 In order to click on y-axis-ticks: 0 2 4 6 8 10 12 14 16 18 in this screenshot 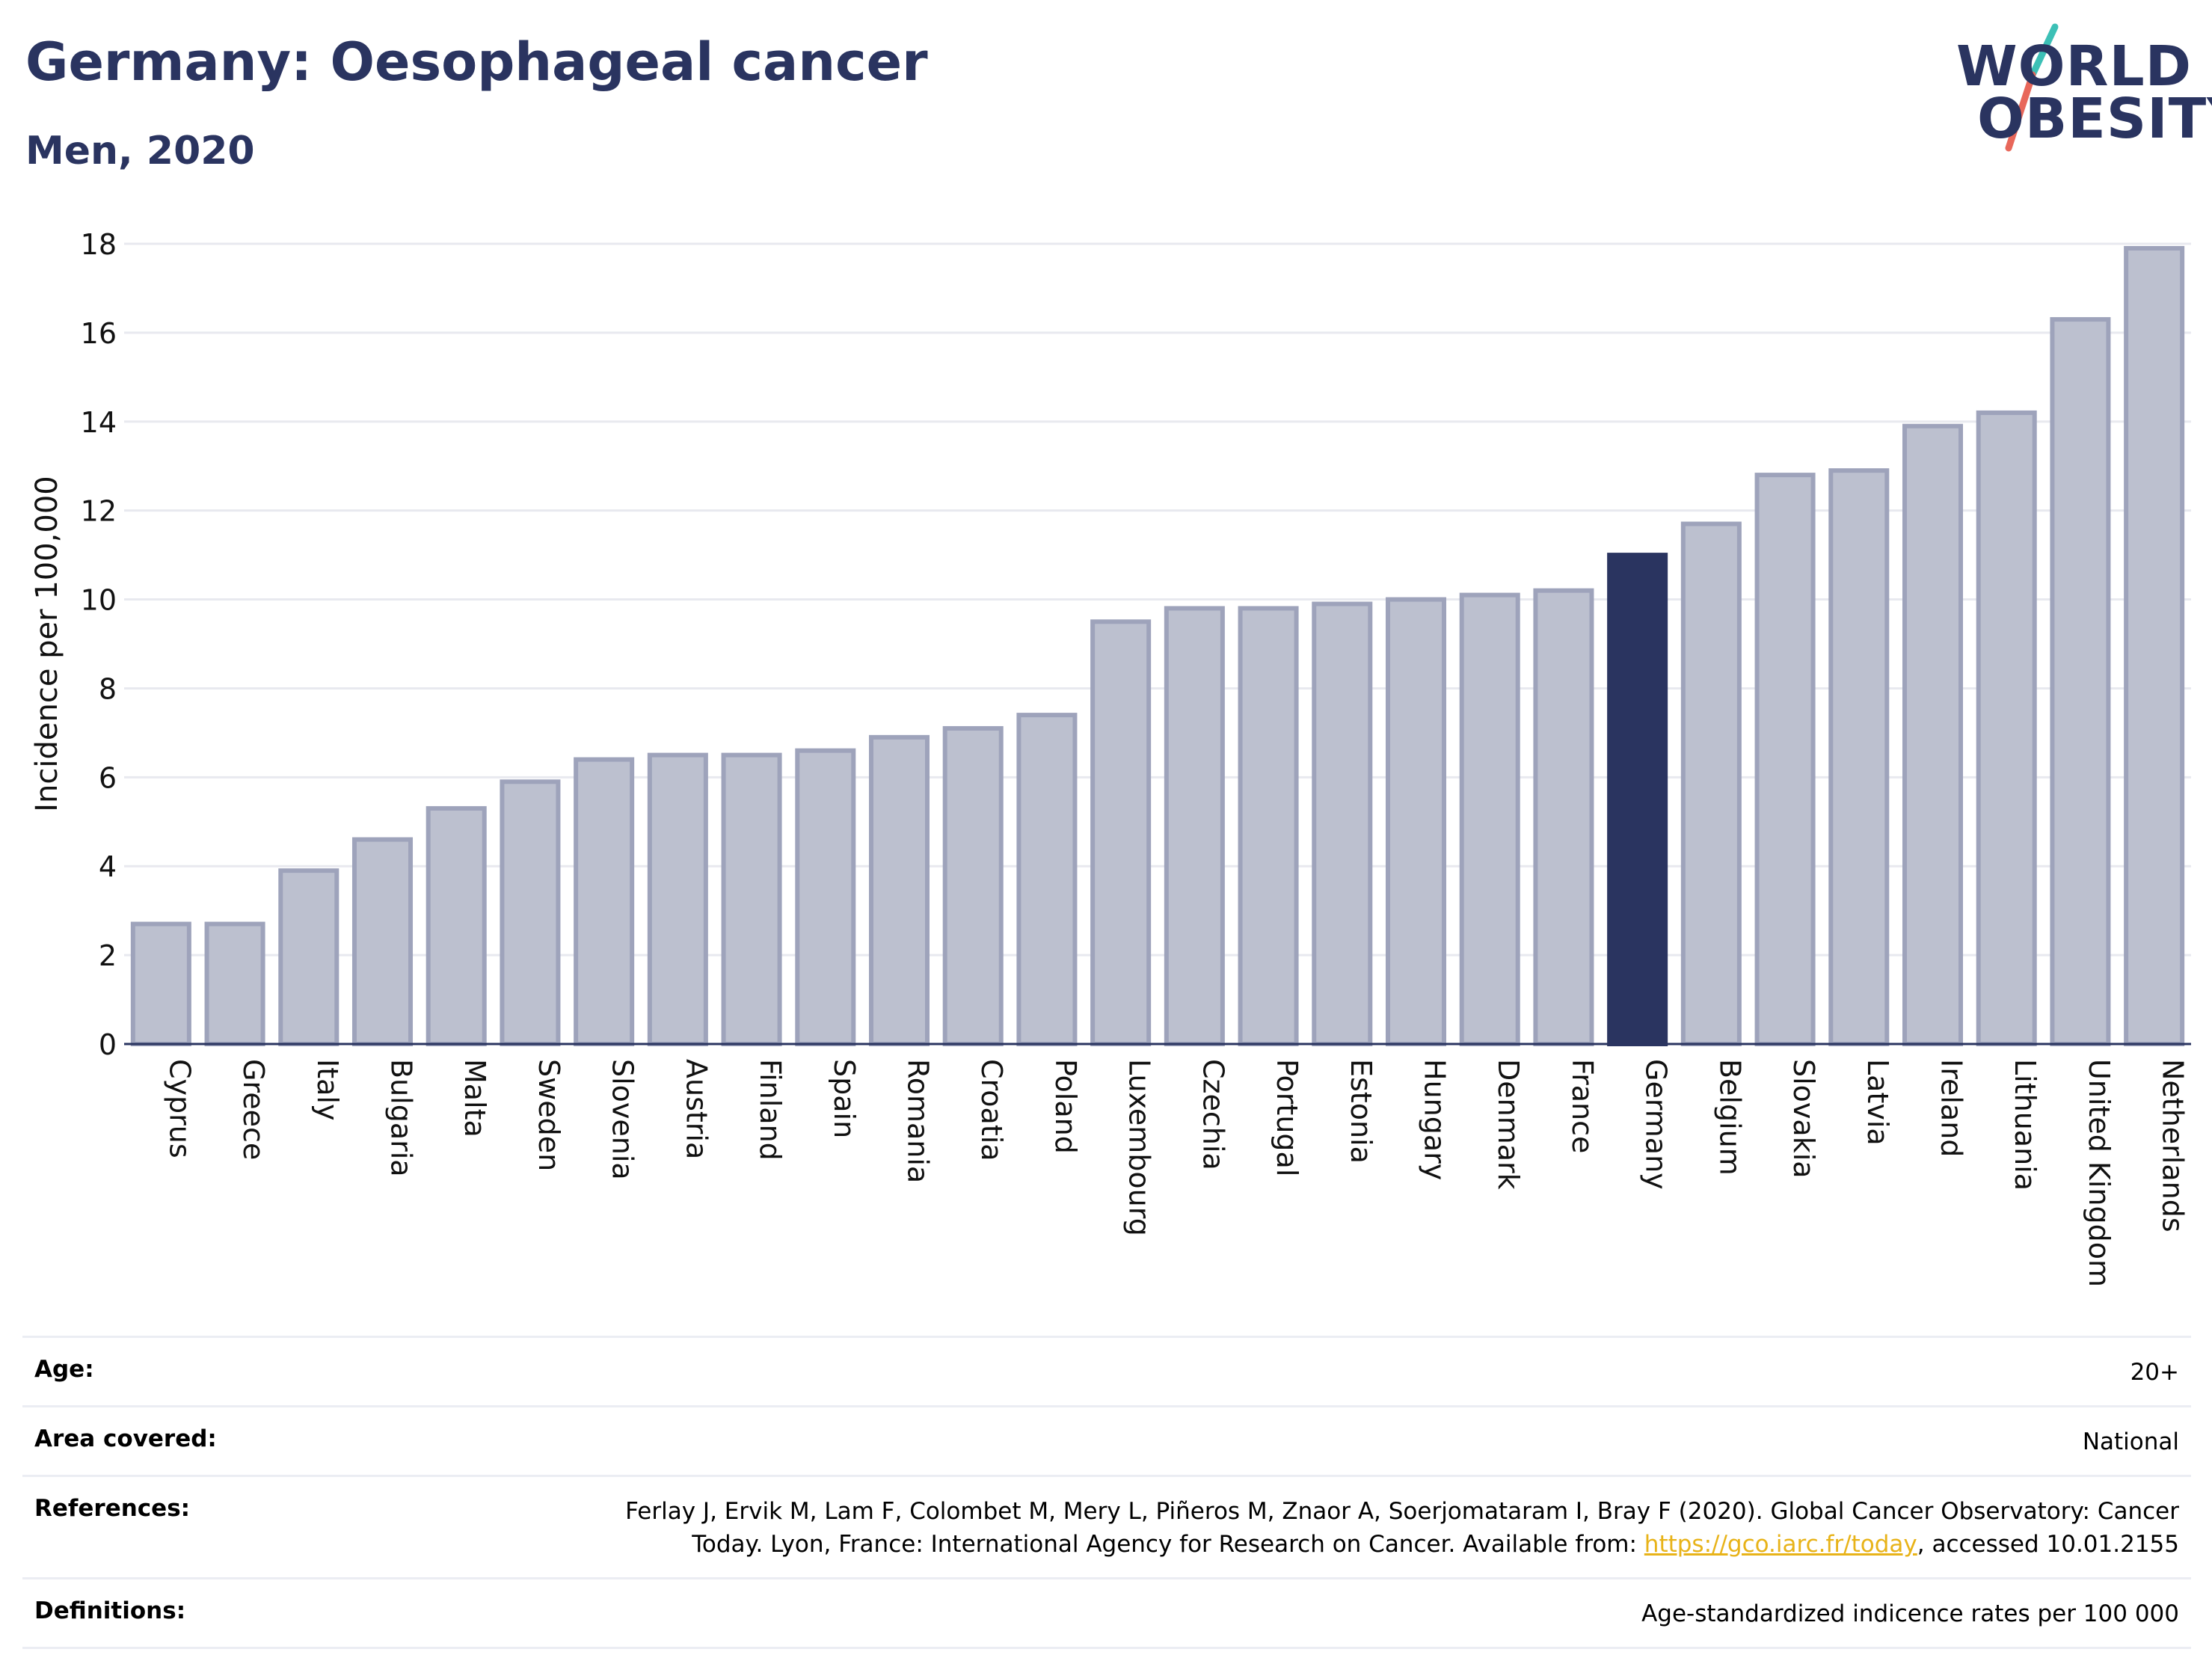, I will do `click(99, 644)`.